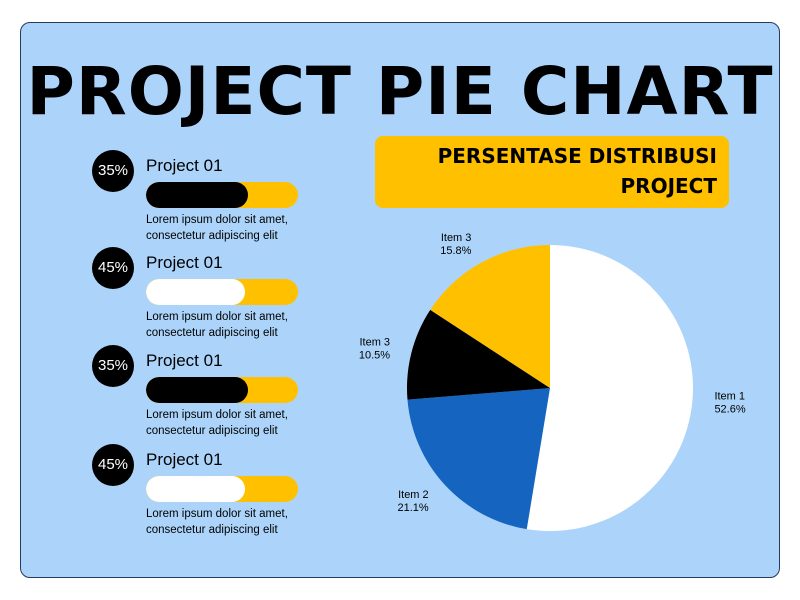  I want to click on page-title: PROJECT PIE CHART, so click(400, 91).